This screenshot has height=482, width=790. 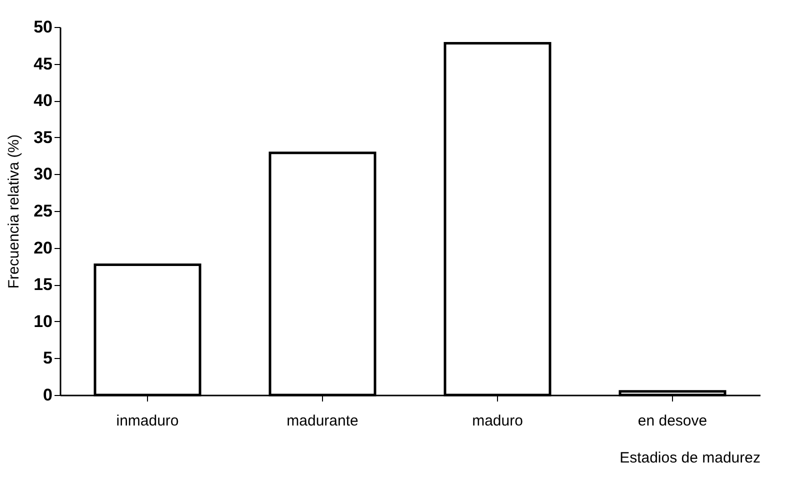 What do you see at coordinates (690, 458) in the screenshot?
I see `x-axis-title: Estadios de madurez` at bounding box center [690, 458].